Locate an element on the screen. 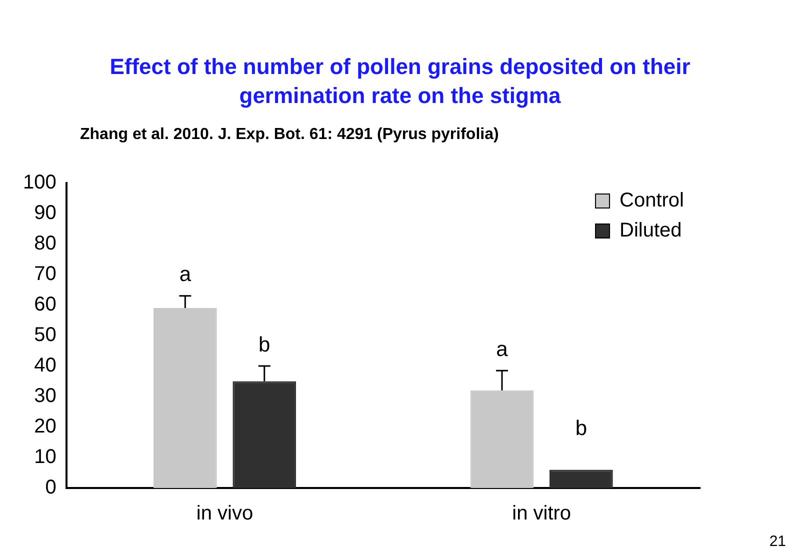 The height and width of the screenshot is (556, 792). y-tick-label: 50 is located at coordinates (45, 335).